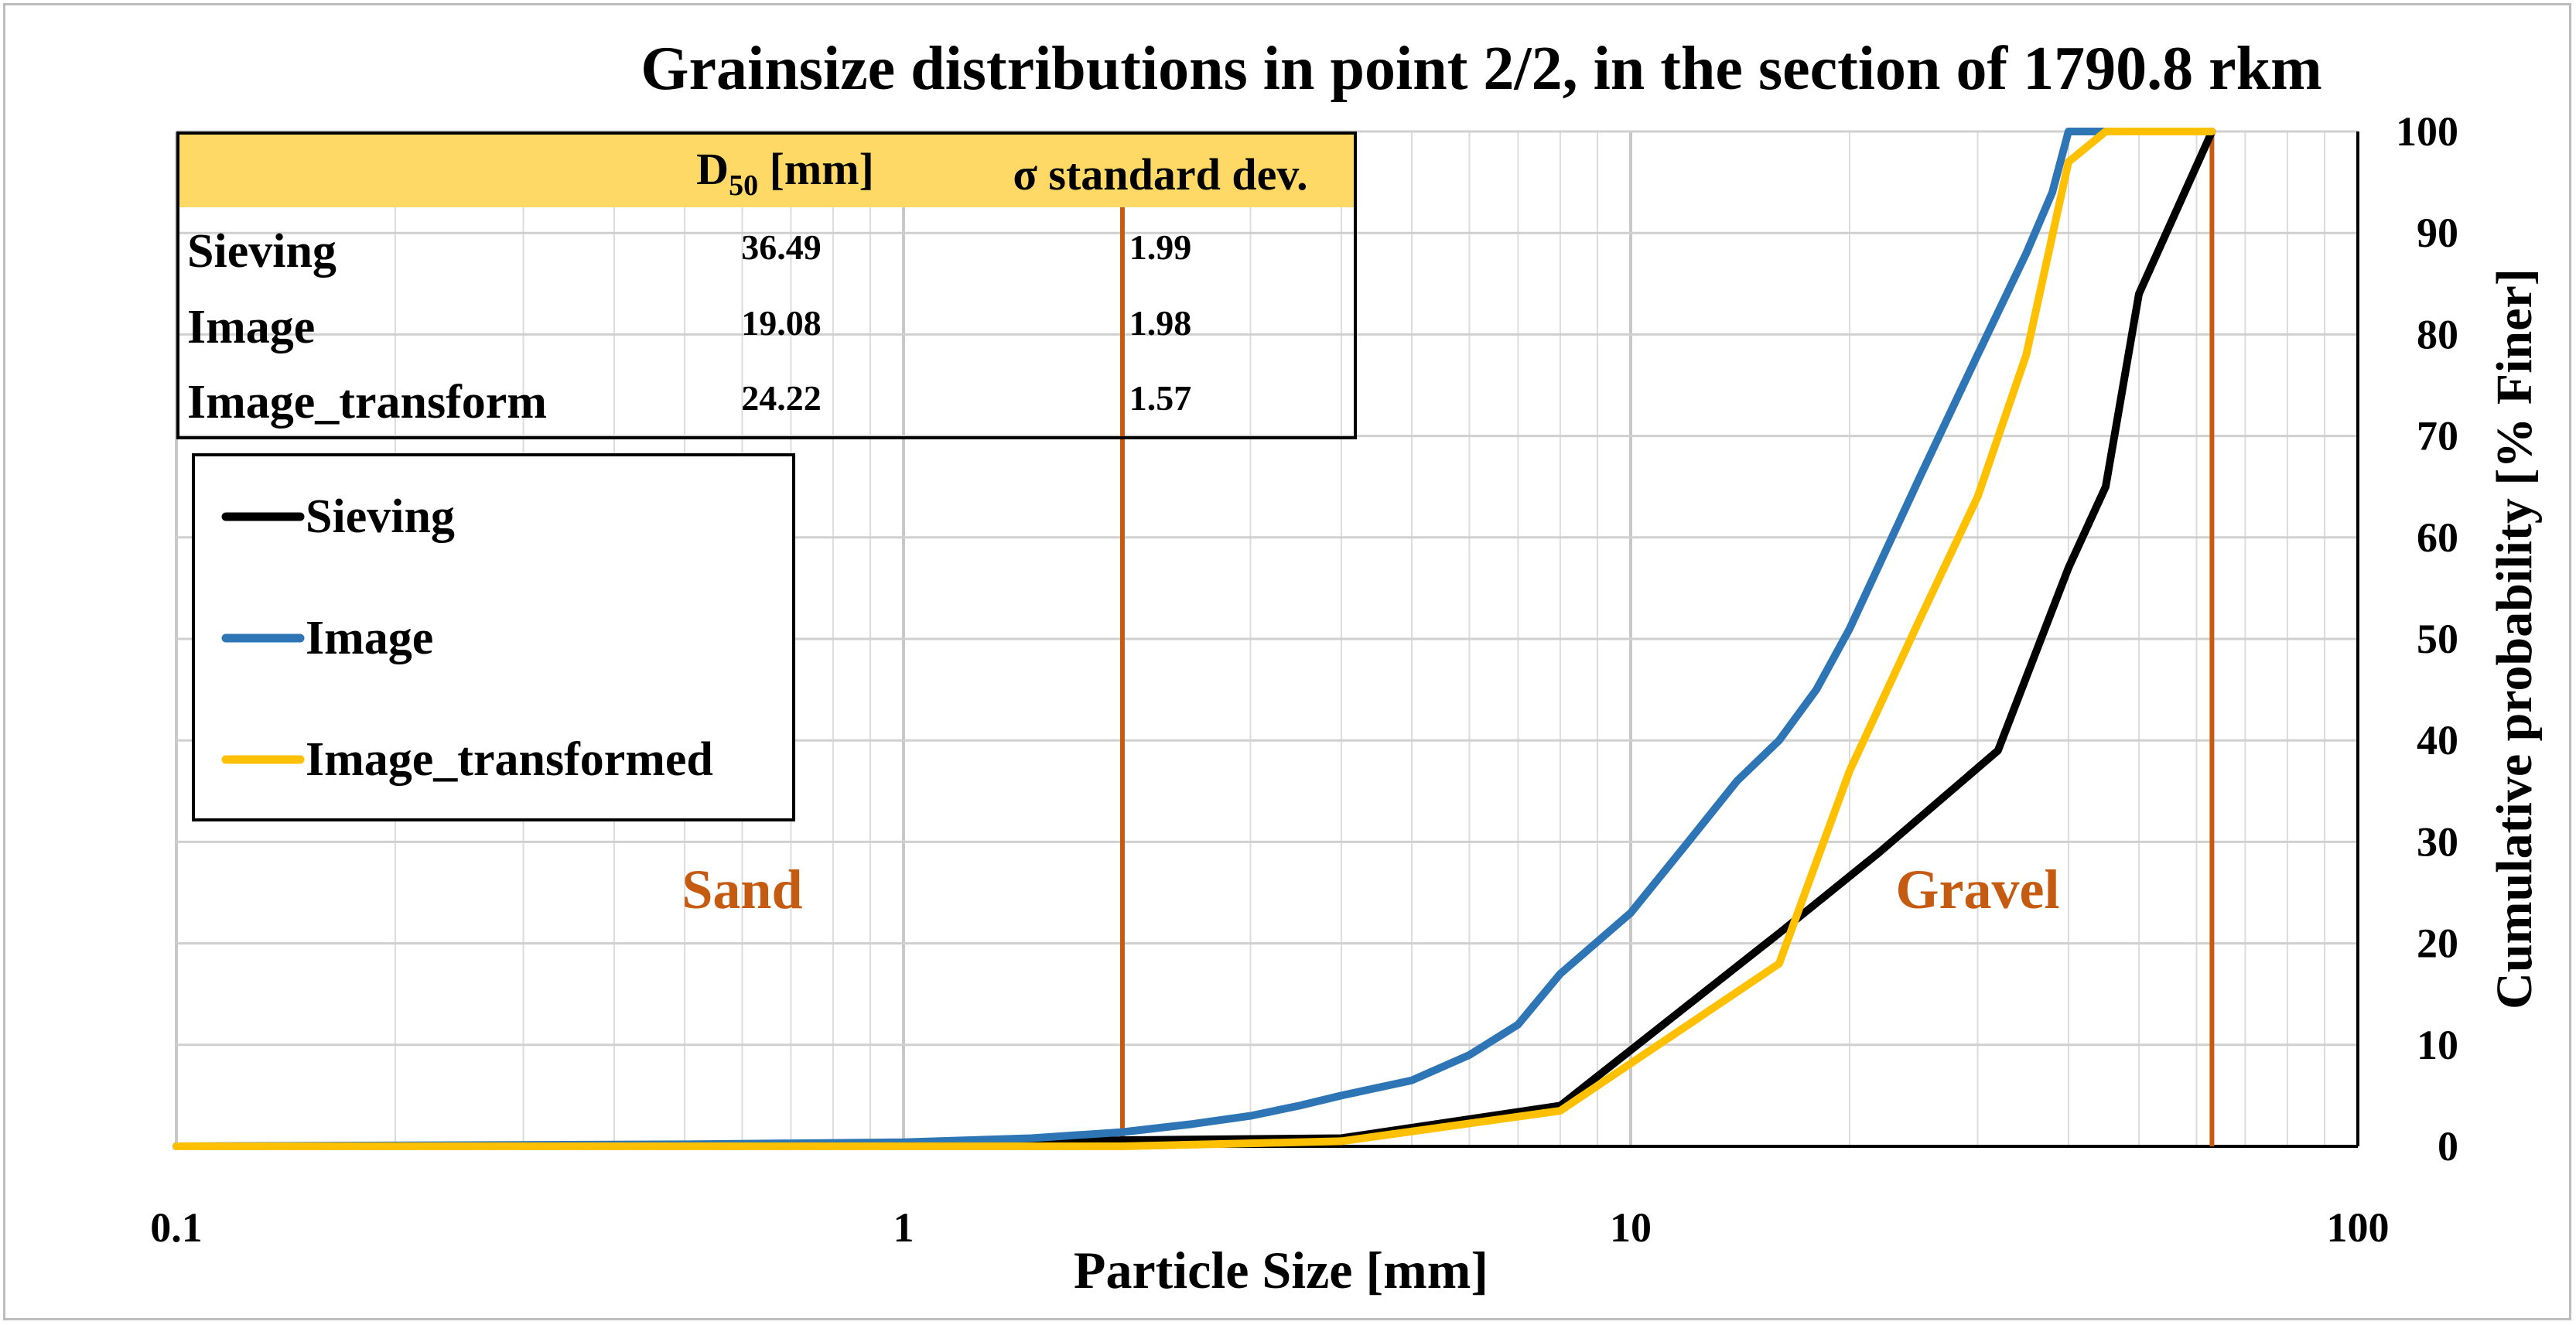 The height and width of the screenshot is (1325, 2576). What do you see at coordinates (2437, 841) in the screenshot?
I see `y-tick-label: 30` at bounding box center [2437, 841].